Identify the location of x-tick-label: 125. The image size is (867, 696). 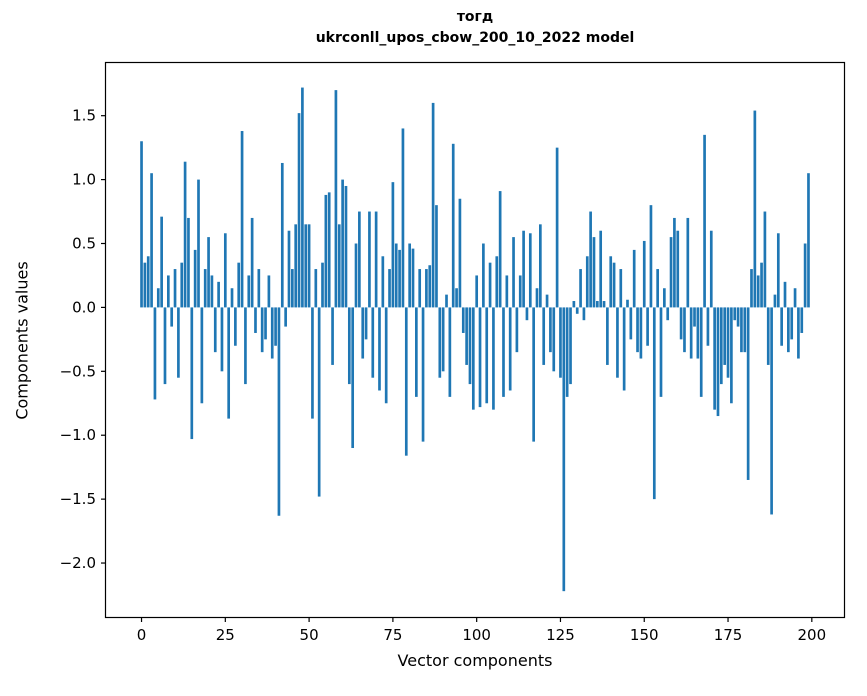
(560, 635).